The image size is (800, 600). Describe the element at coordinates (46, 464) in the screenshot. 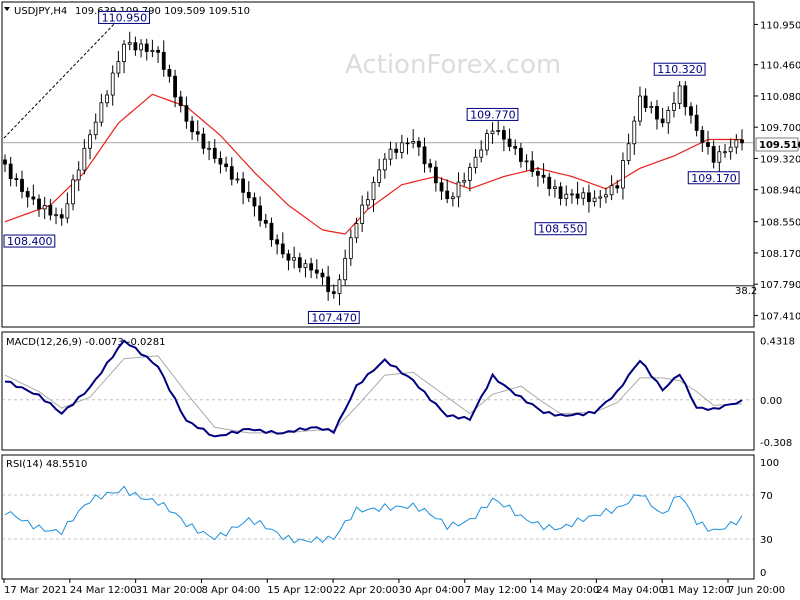

I see `rsi-title: RSI(14) 48.5510` at that location.